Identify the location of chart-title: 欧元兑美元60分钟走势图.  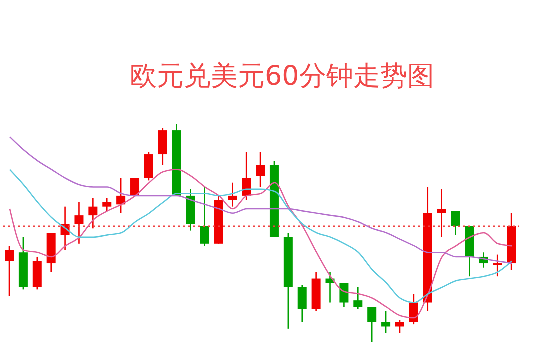
(282, 77).